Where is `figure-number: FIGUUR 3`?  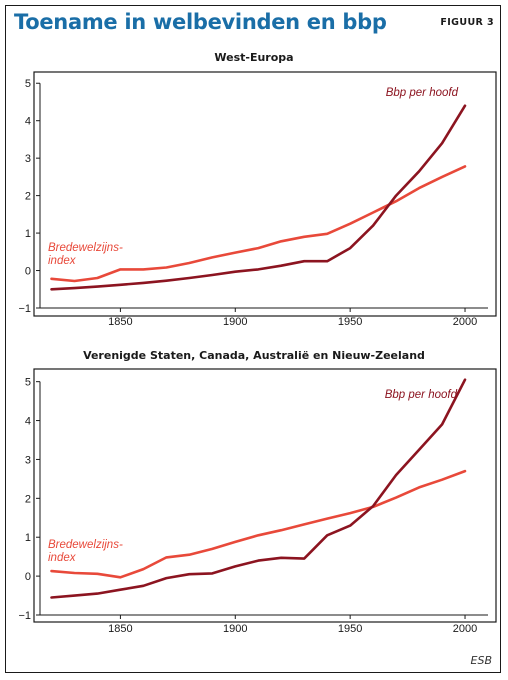 figure-number: FIGUUR 3 is located at coordinates (467, 22).